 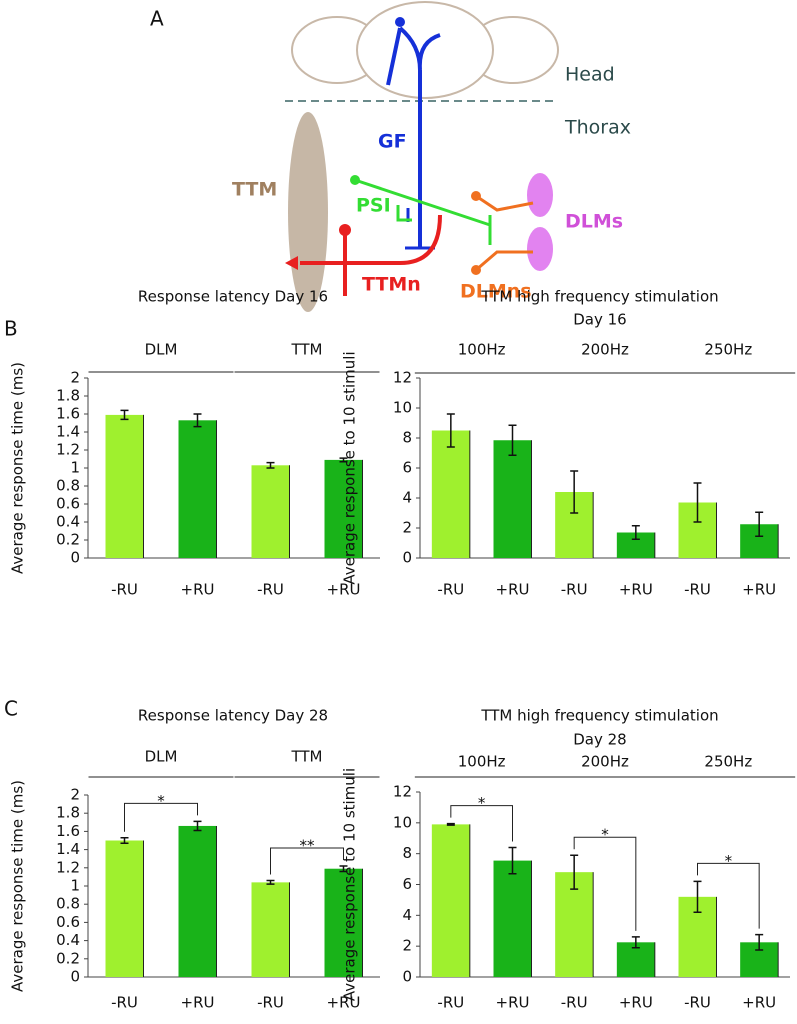 What do you see at coordinates (371, 255) in the screenshot?
I see `ttmn-neuron` at bounding box center [371, 255].